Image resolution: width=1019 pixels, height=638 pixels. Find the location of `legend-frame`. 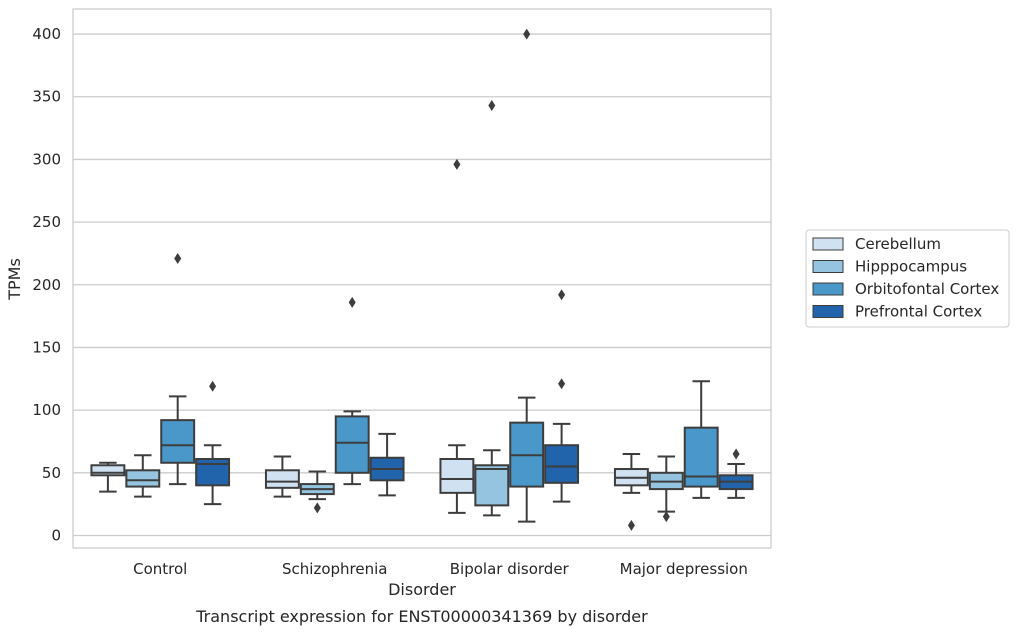

legend-frame is located at coordinates (907, 278).